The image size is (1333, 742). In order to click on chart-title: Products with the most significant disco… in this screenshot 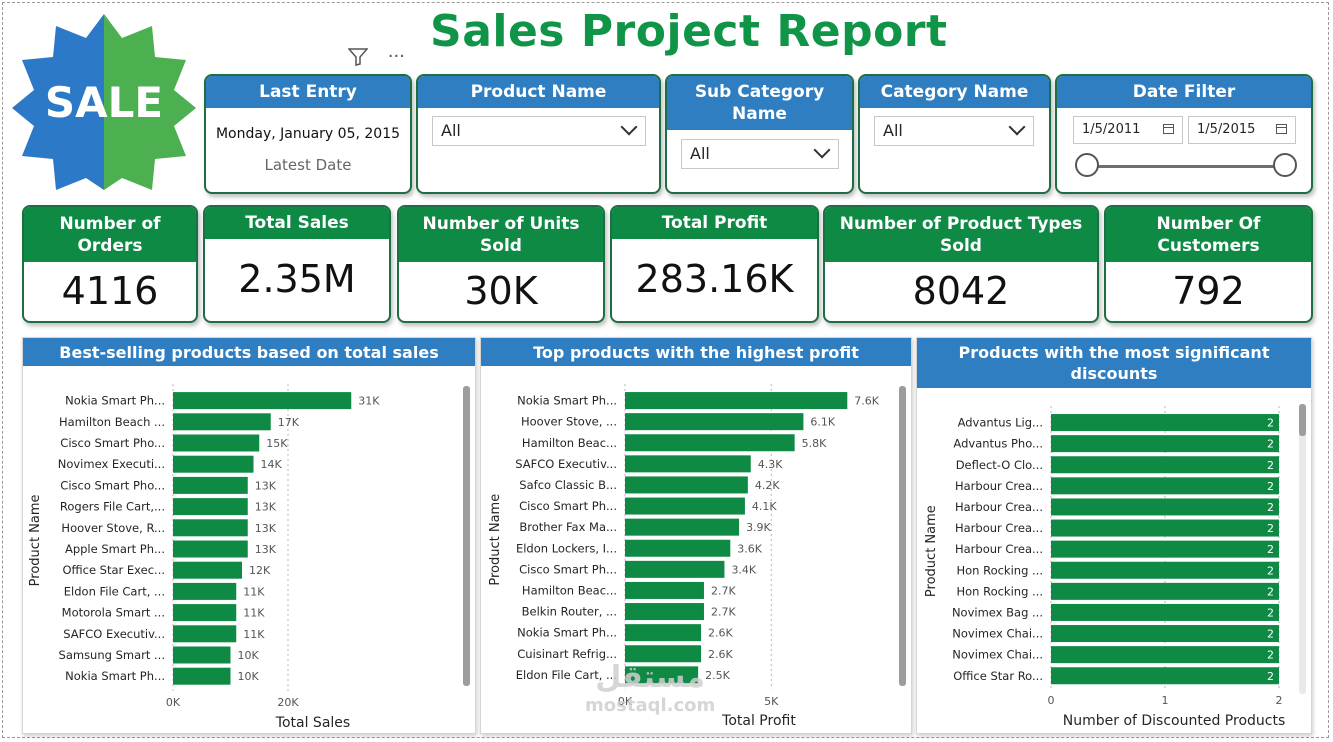, I will do `click(1114, 363)`.